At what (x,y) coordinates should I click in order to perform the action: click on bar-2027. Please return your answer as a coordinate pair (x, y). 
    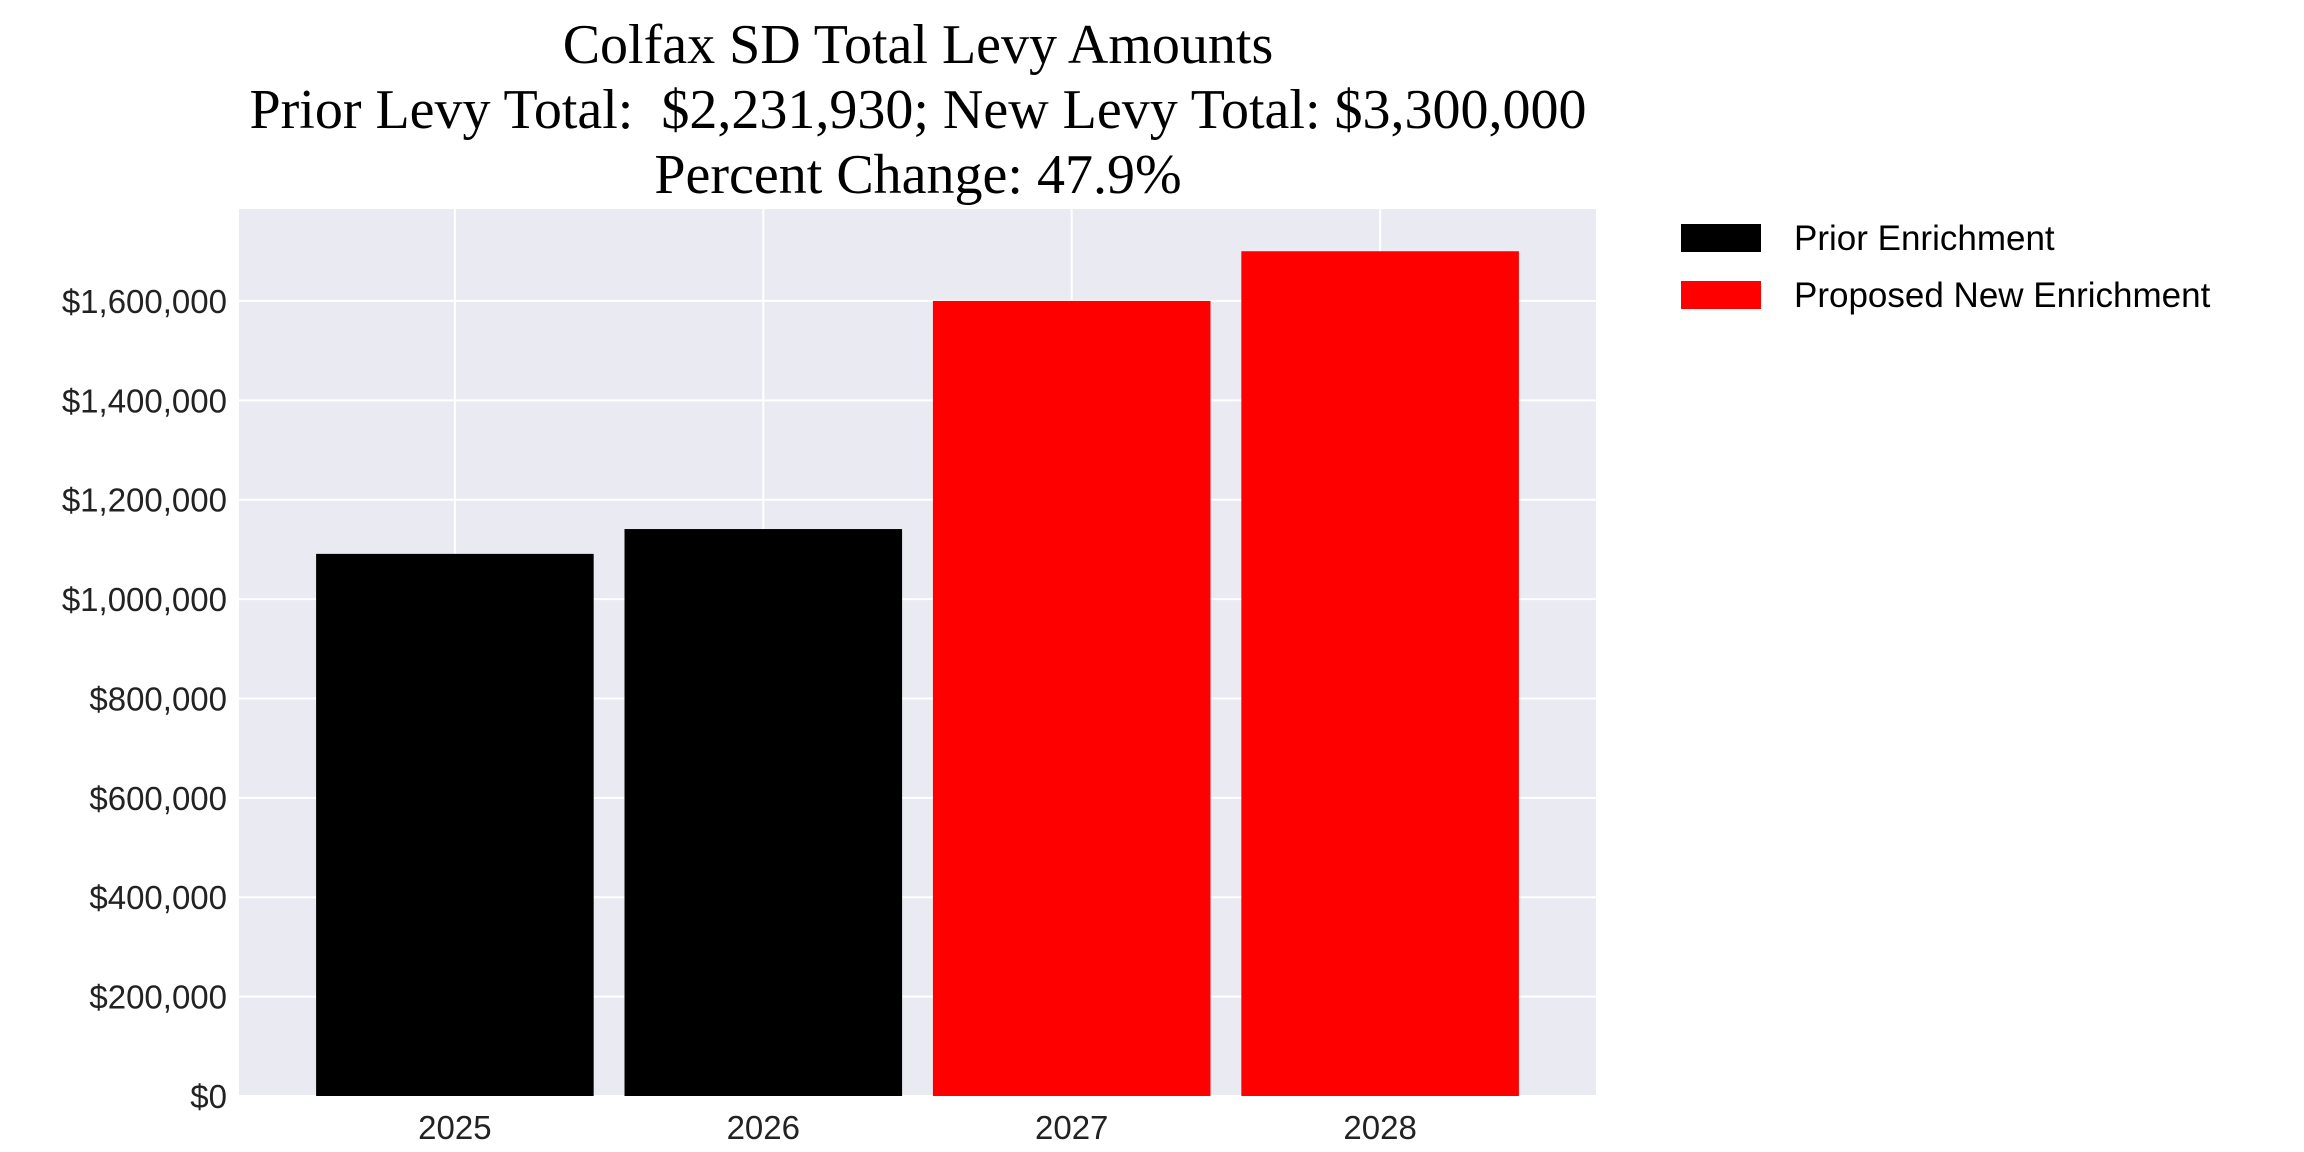
    Looking at the image, I should click on (1071, 698).